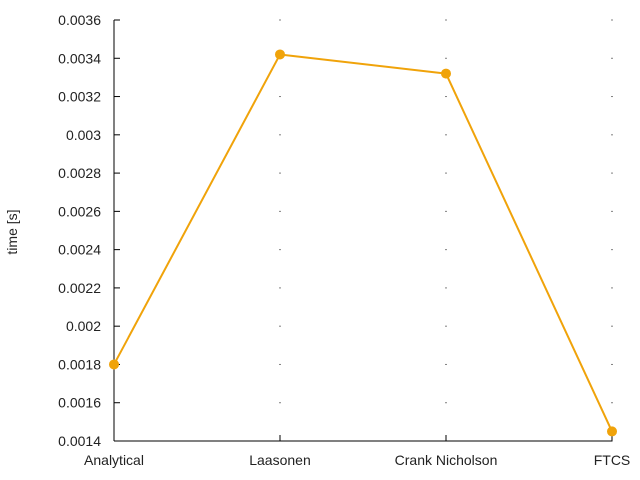 Image resolution: width=640 pixels, height=480 pixels. Describe the element at coordinates (357, 451) in the screenshot. I see `x-axis-ticks: Analytical Laasonen Crank Nicholson FTCS` at that location.